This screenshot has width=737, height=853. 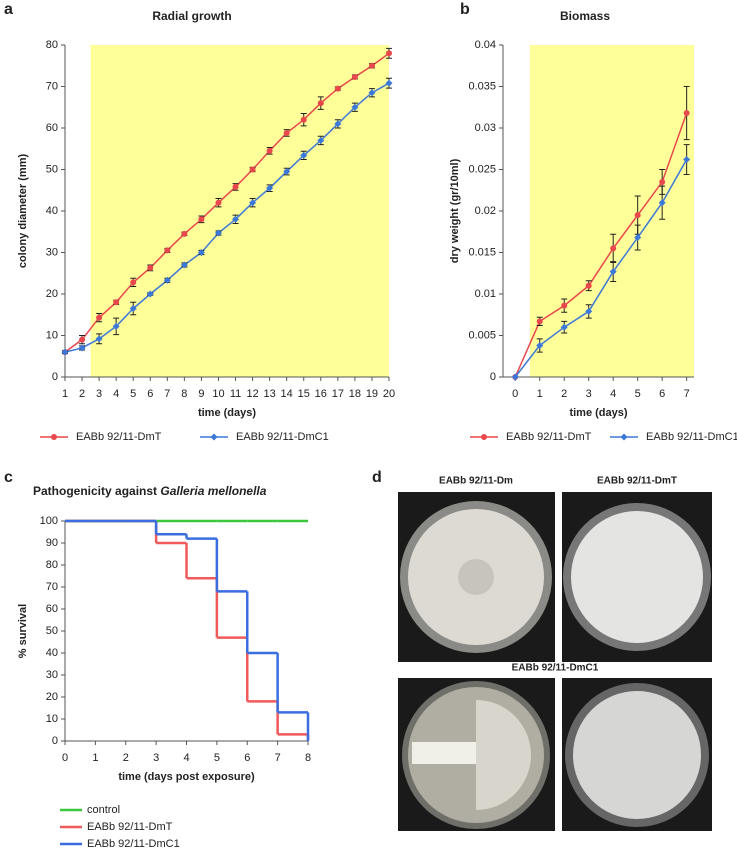 What do you see at coordinates (52, 565) in the screenshot?
I see `y-tick-label: 80` at bounding box center [52, 565].